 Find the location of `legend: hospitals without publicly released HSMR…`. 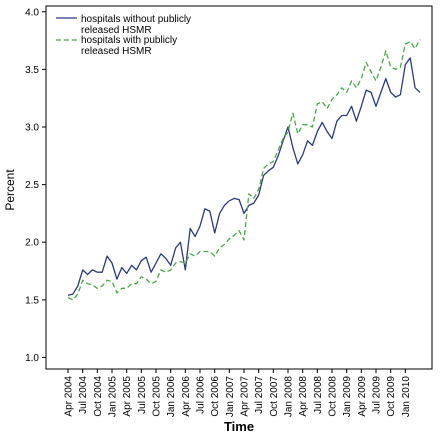

legend: hospitals without publicly released HSMR… is located at coordinates (125, 35).